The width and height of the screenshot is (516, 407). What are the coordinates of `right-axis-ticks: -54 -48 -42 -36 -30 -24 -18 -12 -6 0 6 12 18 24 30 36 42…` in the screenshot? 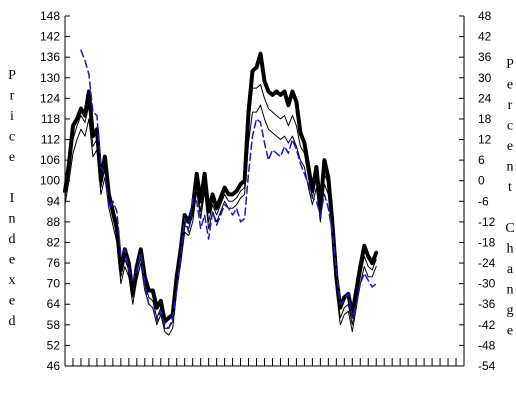 It's located at (477, 191).